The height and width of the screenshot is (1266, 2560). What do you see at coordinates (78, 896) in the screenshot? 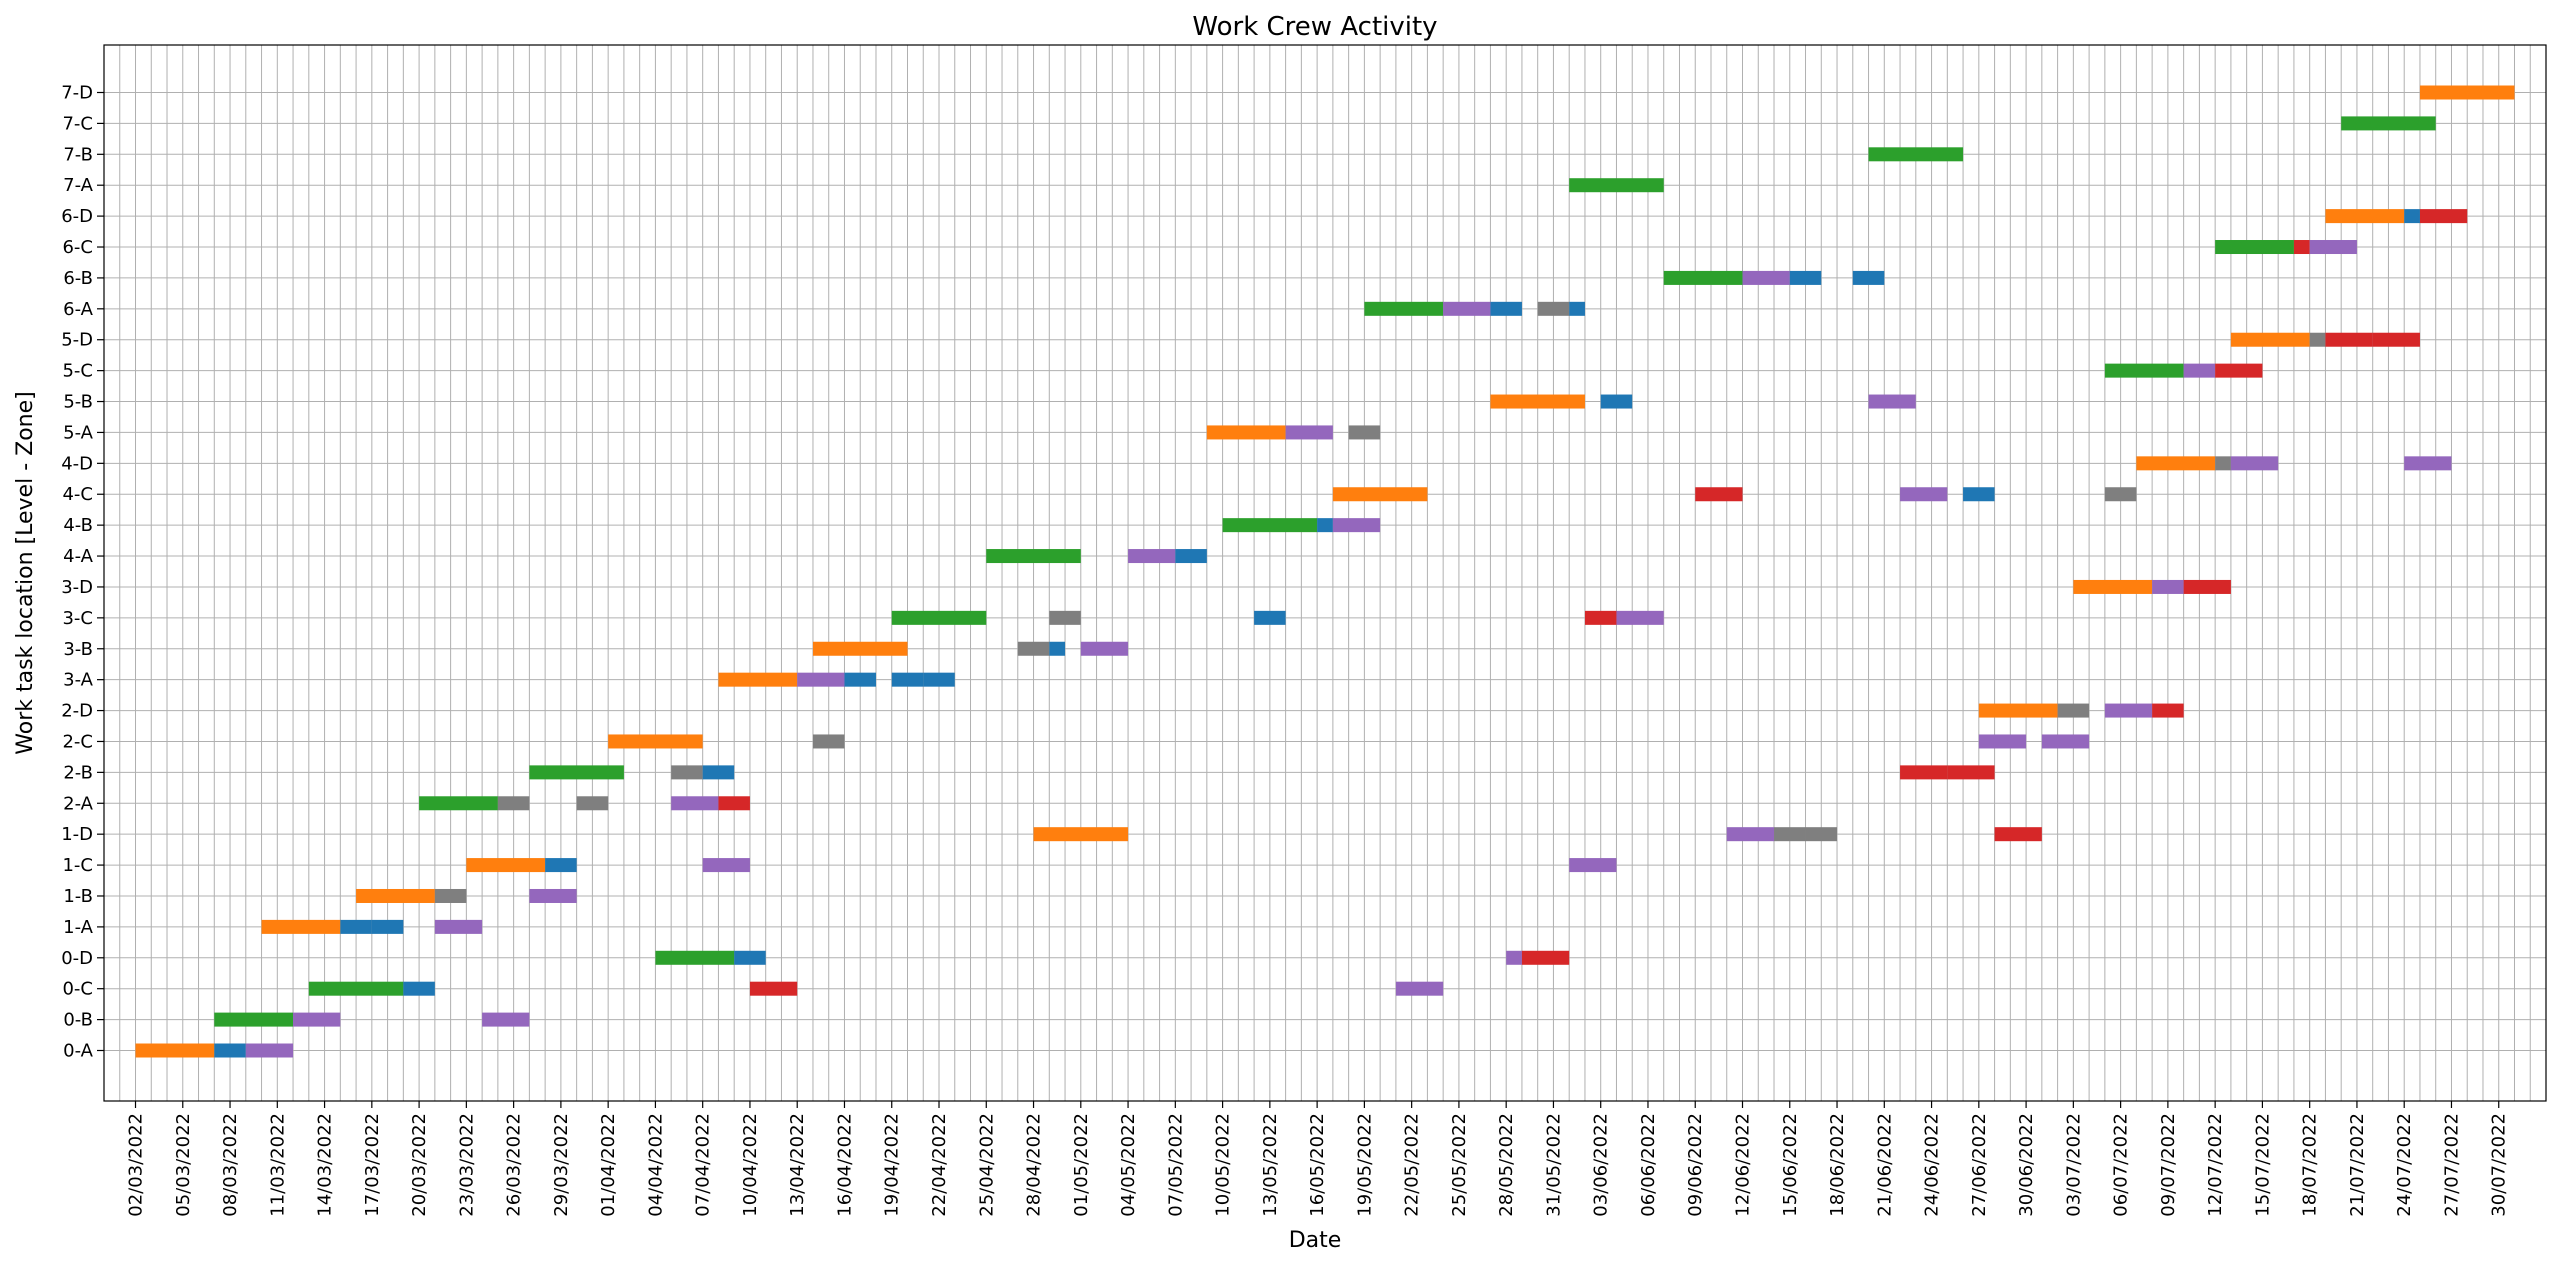
I see `y-tick-label: 1-B` at bounding box center [78, 896].